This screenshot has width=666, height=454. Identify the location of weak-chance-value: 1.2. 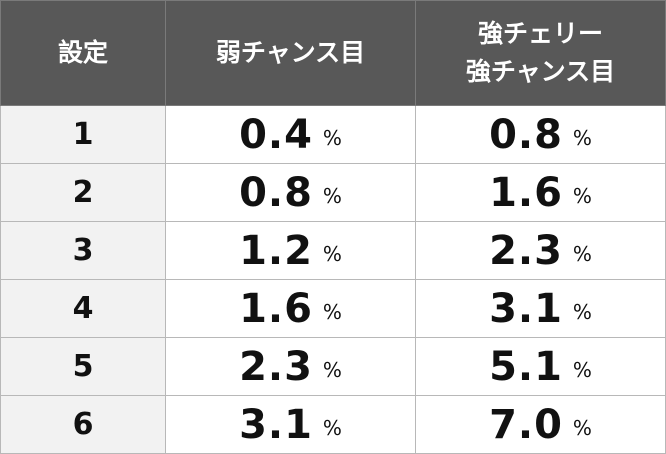
(276, 250).